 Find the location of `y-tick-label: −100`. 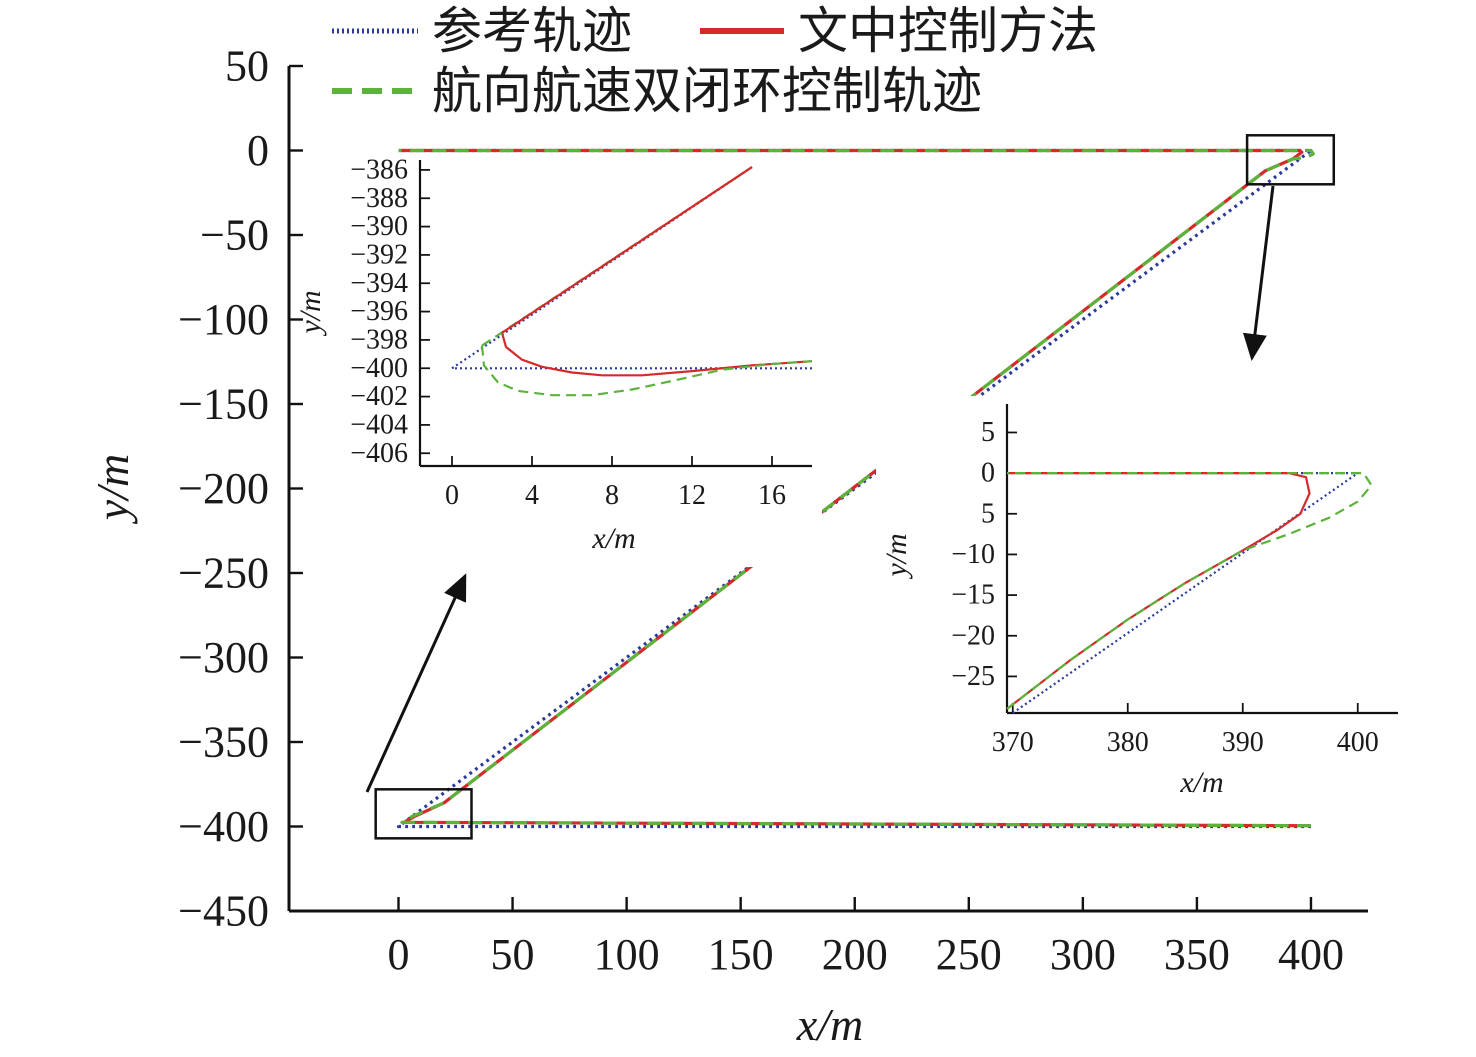

y-tick-label: −100 is located at coordinates (223, 319).